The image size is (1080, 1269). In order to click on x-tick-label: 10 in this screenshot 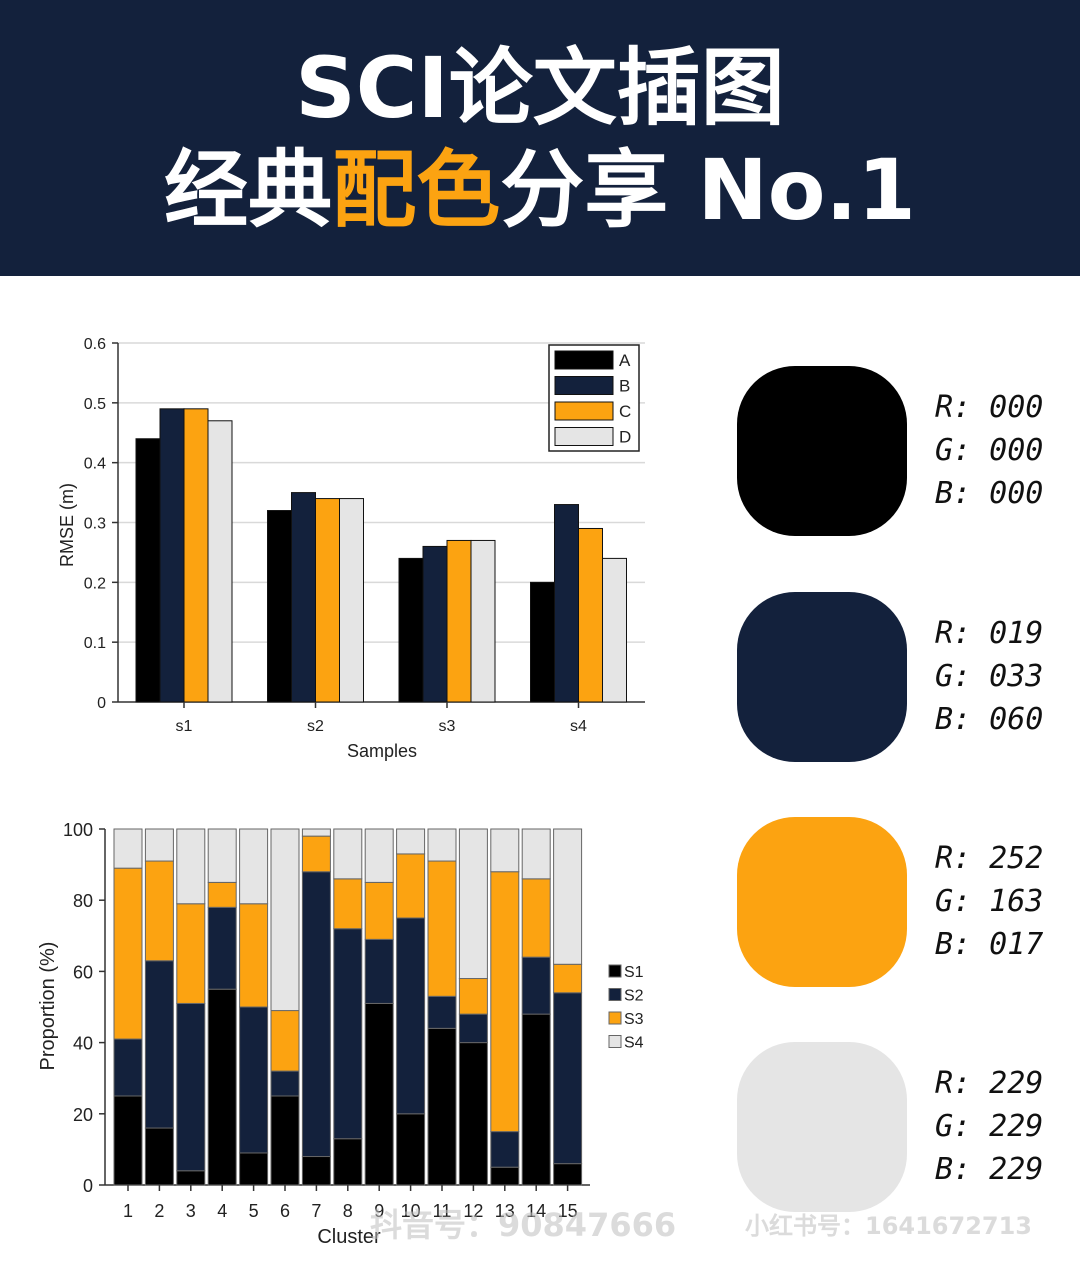, I will do `click(411, 1211)`.